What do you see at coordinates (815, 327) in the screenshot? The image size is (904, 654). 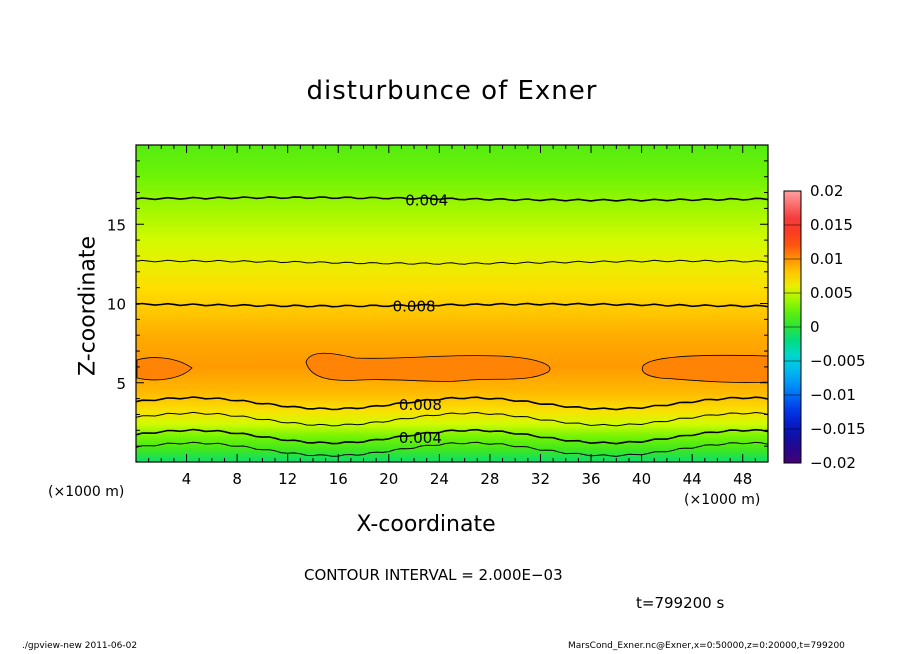 I see `colorbar-tick-label: 0` at bounding box center [815, 327].